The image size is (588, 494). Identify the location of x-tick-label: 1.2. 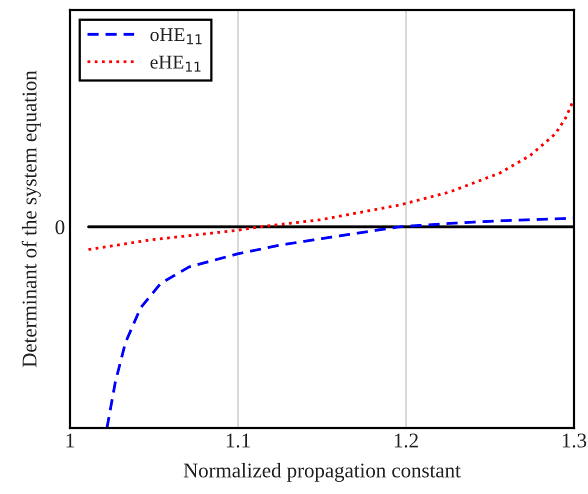
(406, 441).